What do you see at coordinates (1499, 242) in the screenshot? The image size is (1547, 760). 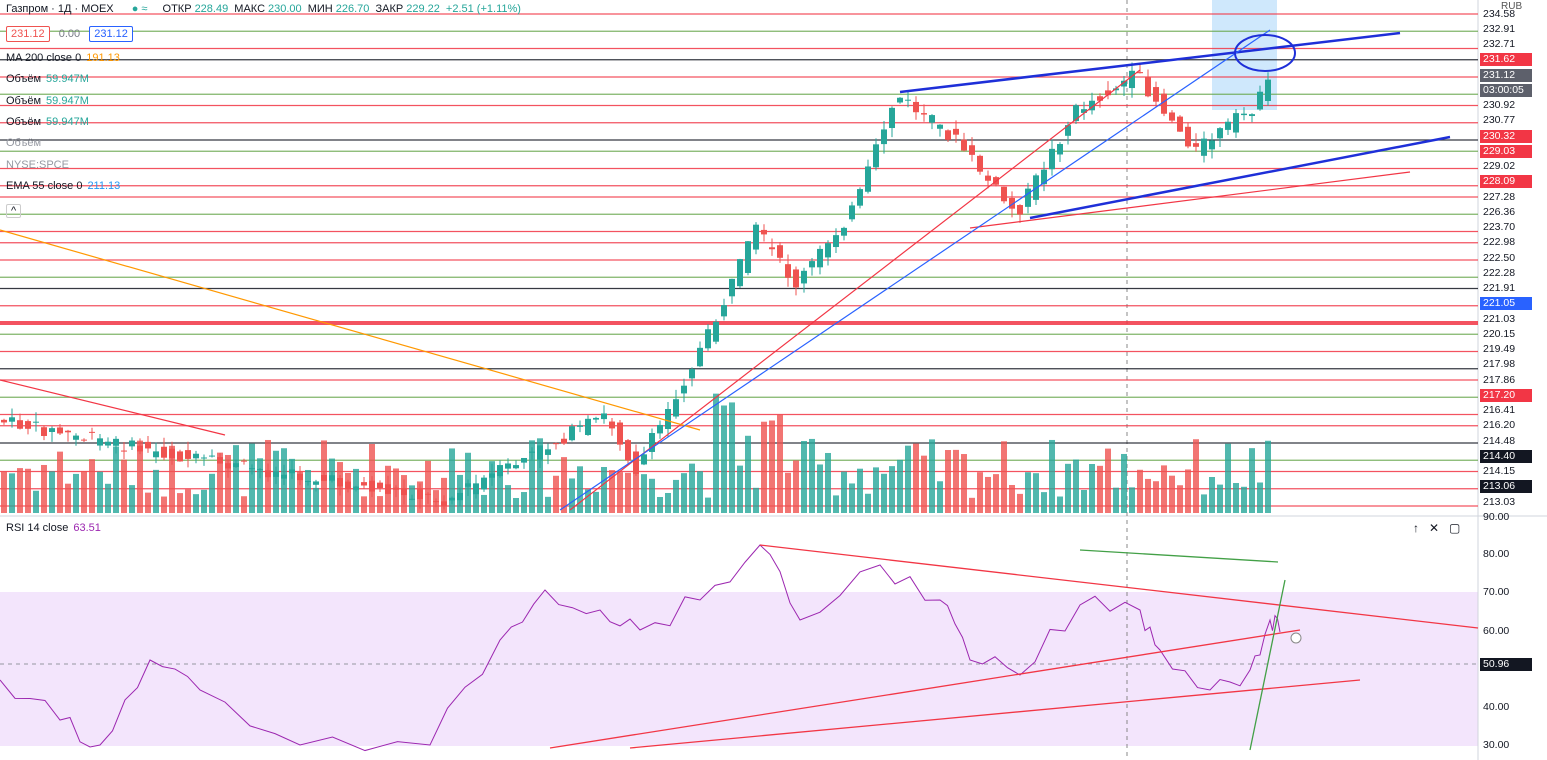 I see `price-label: 222.98` at bounding box center [1499, 242].